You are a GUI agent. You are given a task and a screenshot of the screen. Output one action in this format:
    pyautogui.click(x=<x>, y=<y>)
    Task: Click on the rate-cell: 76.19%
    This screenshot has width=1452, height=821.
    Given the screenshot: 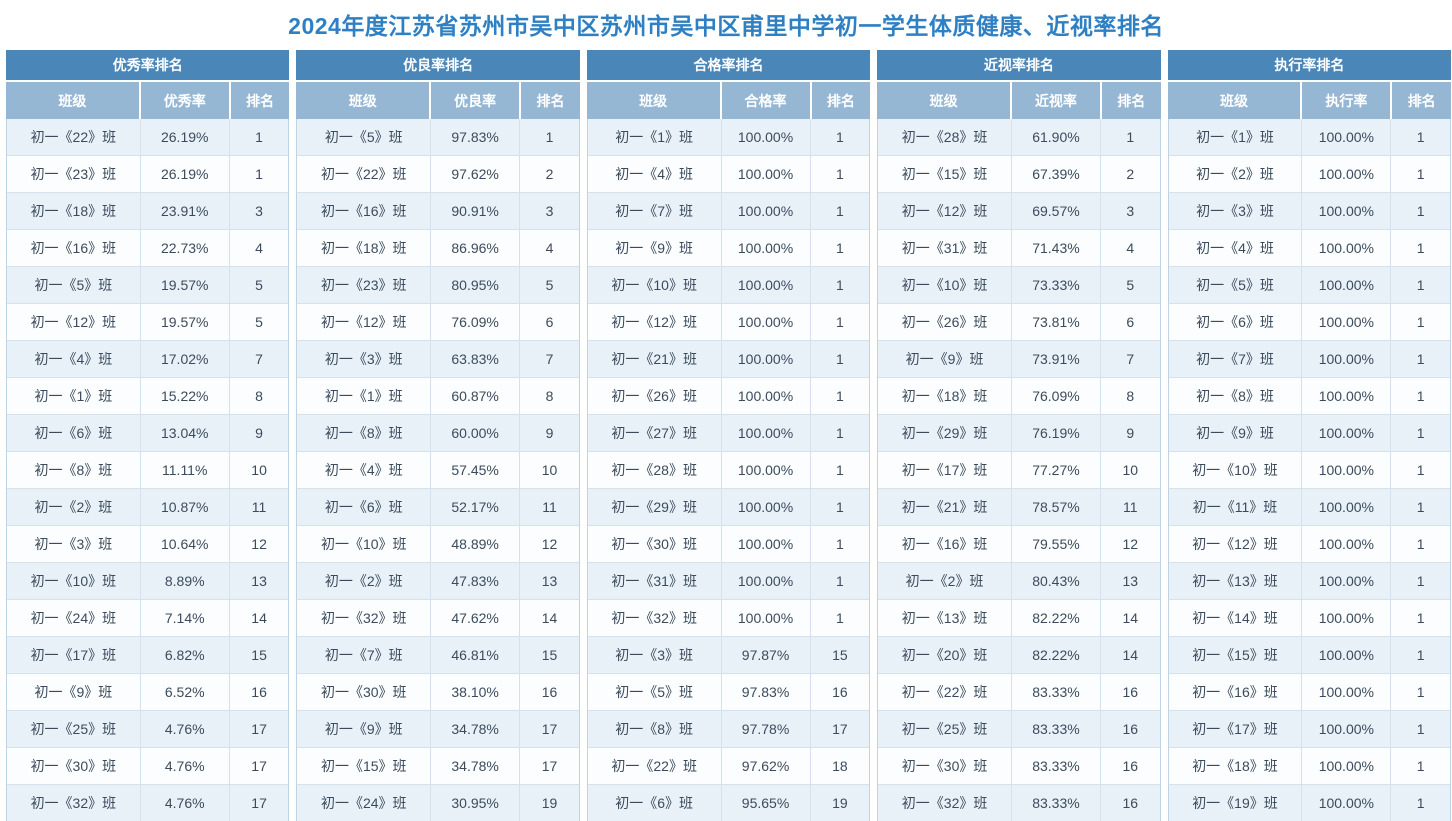 What is the action you would take?
    pyautogui.click(x=1055, y=433)
    